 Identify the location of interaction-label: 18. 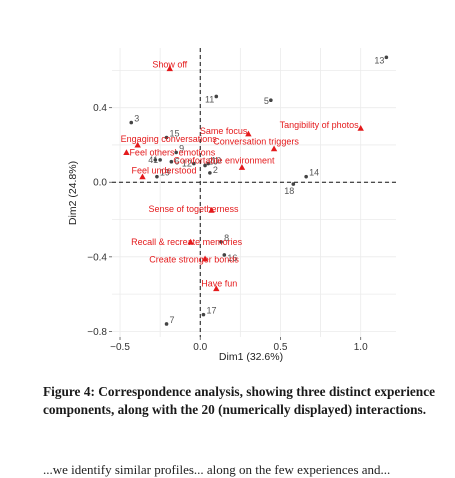
(289, 191).